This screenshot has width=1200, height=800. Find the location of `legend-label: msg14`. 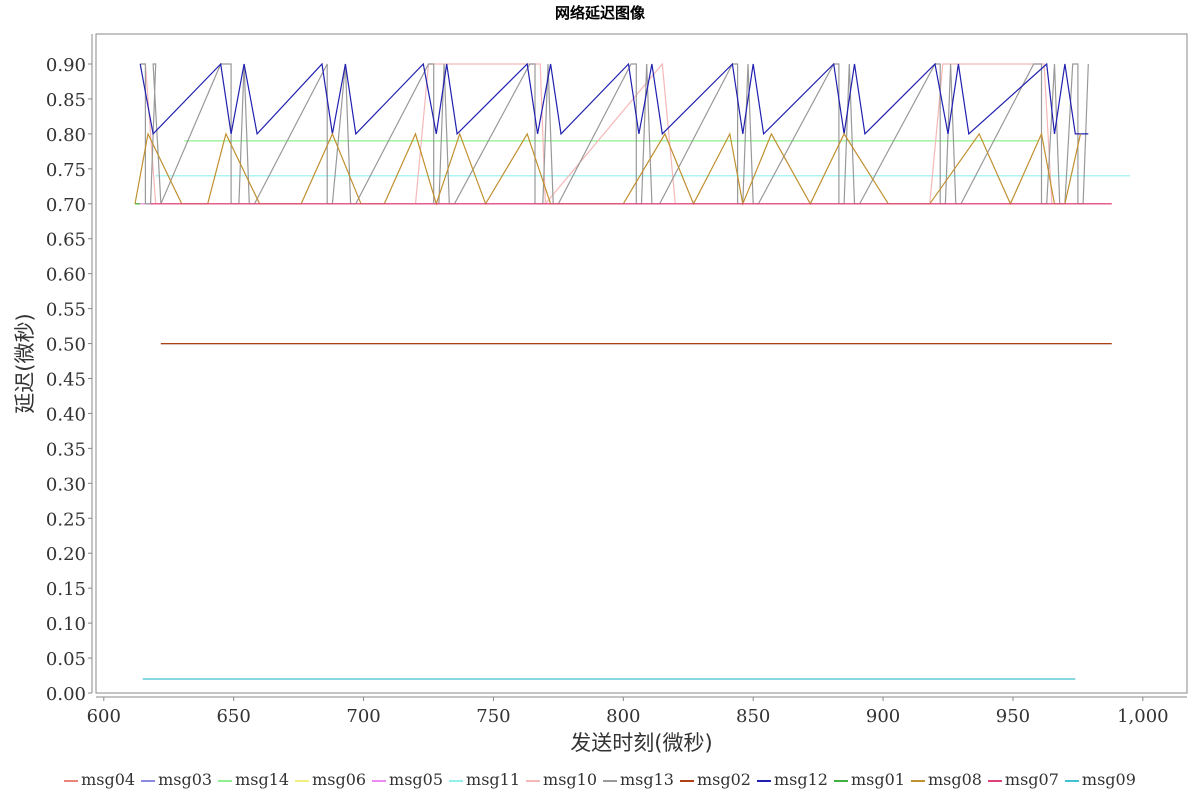

legend-label: msg14 is located at coordinates (262, 779).